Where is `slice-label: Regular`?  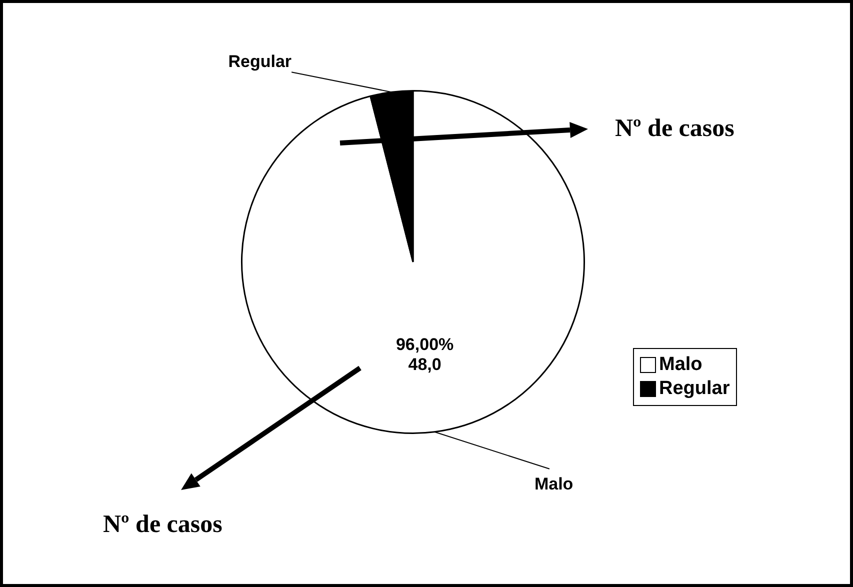
slice-label: Regular is located at coordinates (260, 61).